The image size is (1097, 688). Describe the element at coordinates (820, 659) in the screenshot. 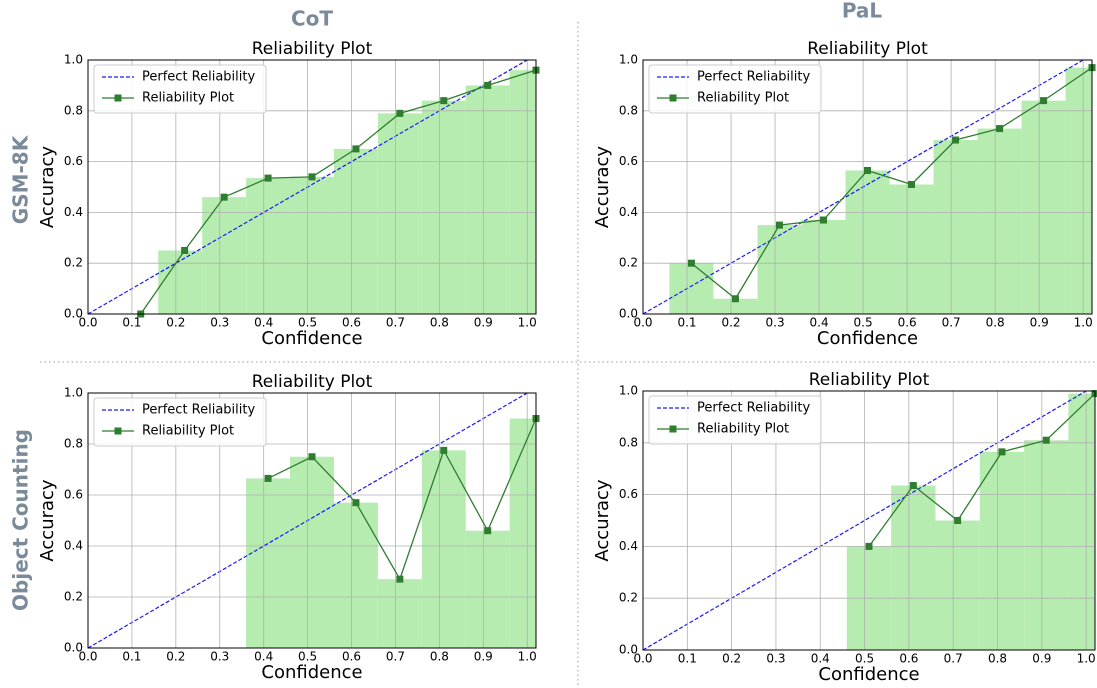

I see `x-tick-label: 0.4` at that location.